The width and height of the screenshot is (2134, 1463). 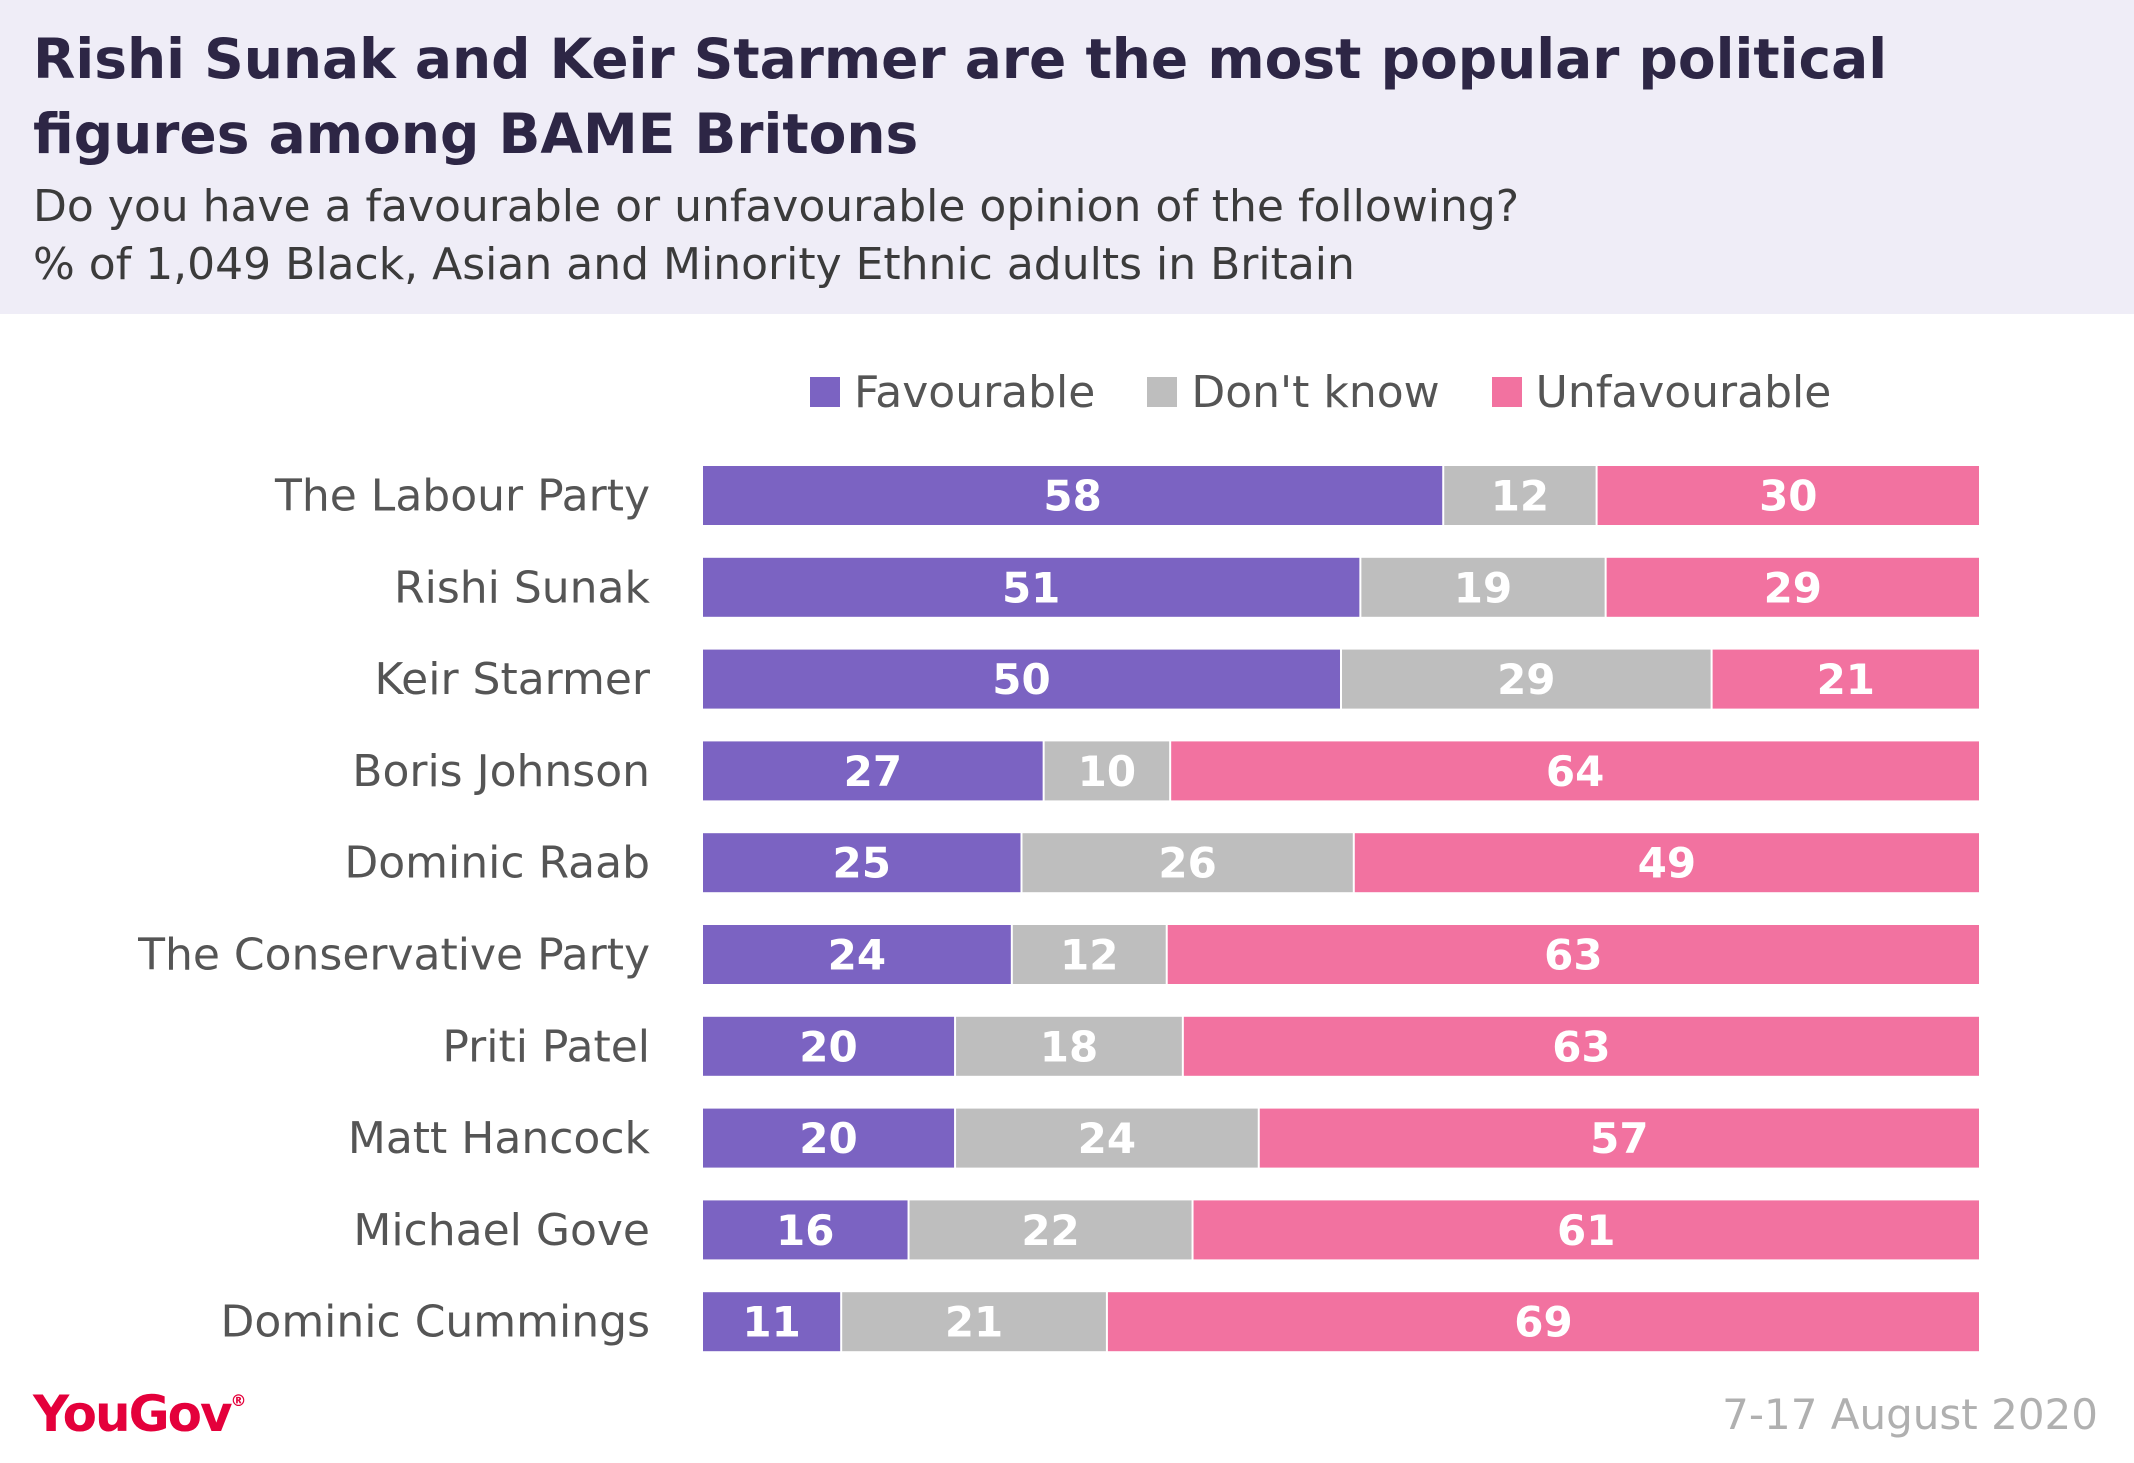 I want to click on data-label: 64, so click(x=1575, y=771).